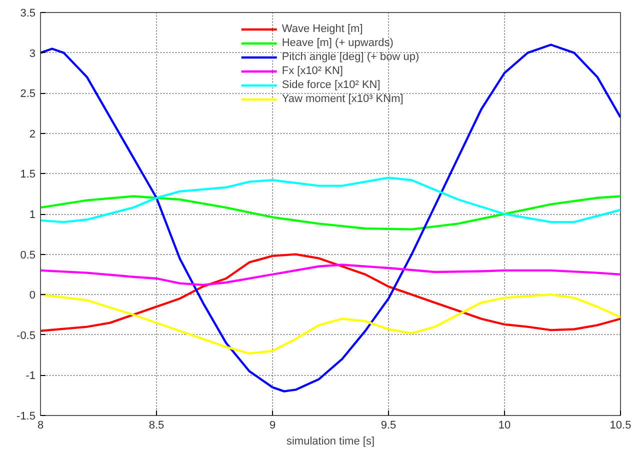 The image size is (640, 450). I want to click on legend-label: Wave Height [m], so click(322, 29).